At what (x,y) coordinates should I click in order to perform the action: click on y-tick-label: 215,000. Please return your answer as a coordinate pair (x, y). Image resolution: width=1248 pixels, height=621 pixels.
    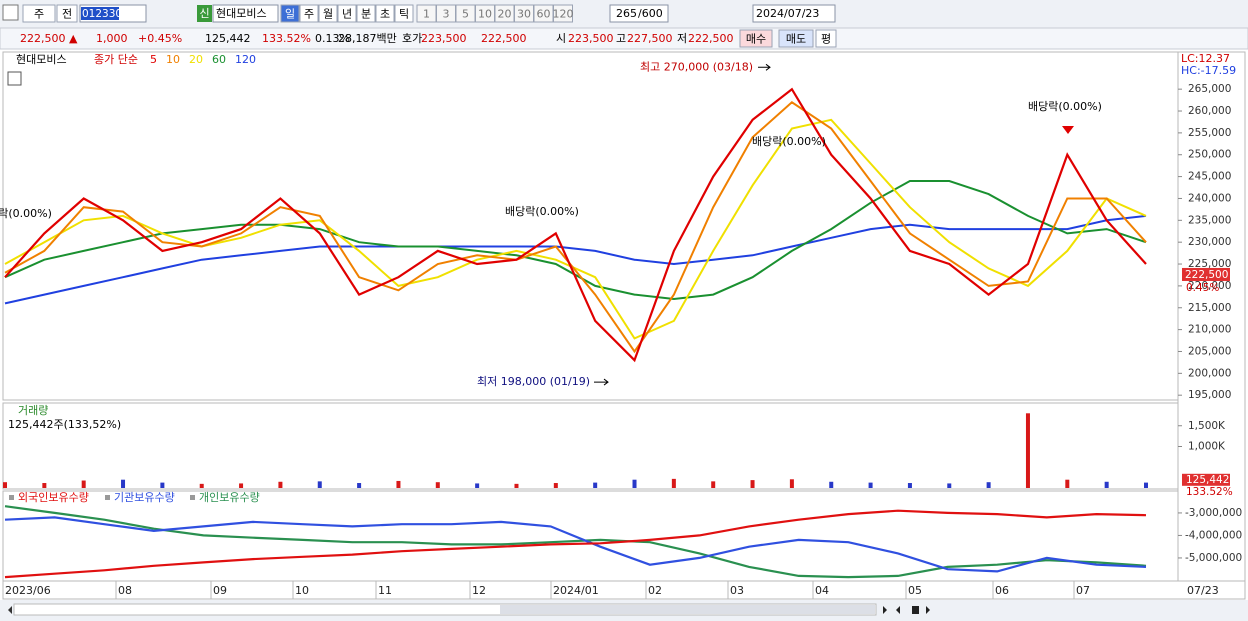
    Looking at the image, I should click on (1209, 308).